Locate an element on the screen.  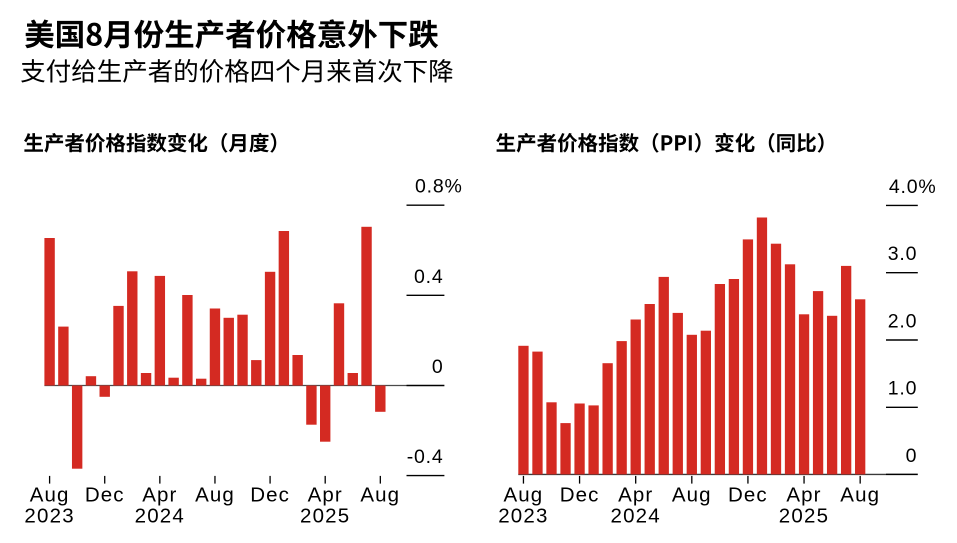
svg-text: 4.0% is located at coordinates (913, 187).